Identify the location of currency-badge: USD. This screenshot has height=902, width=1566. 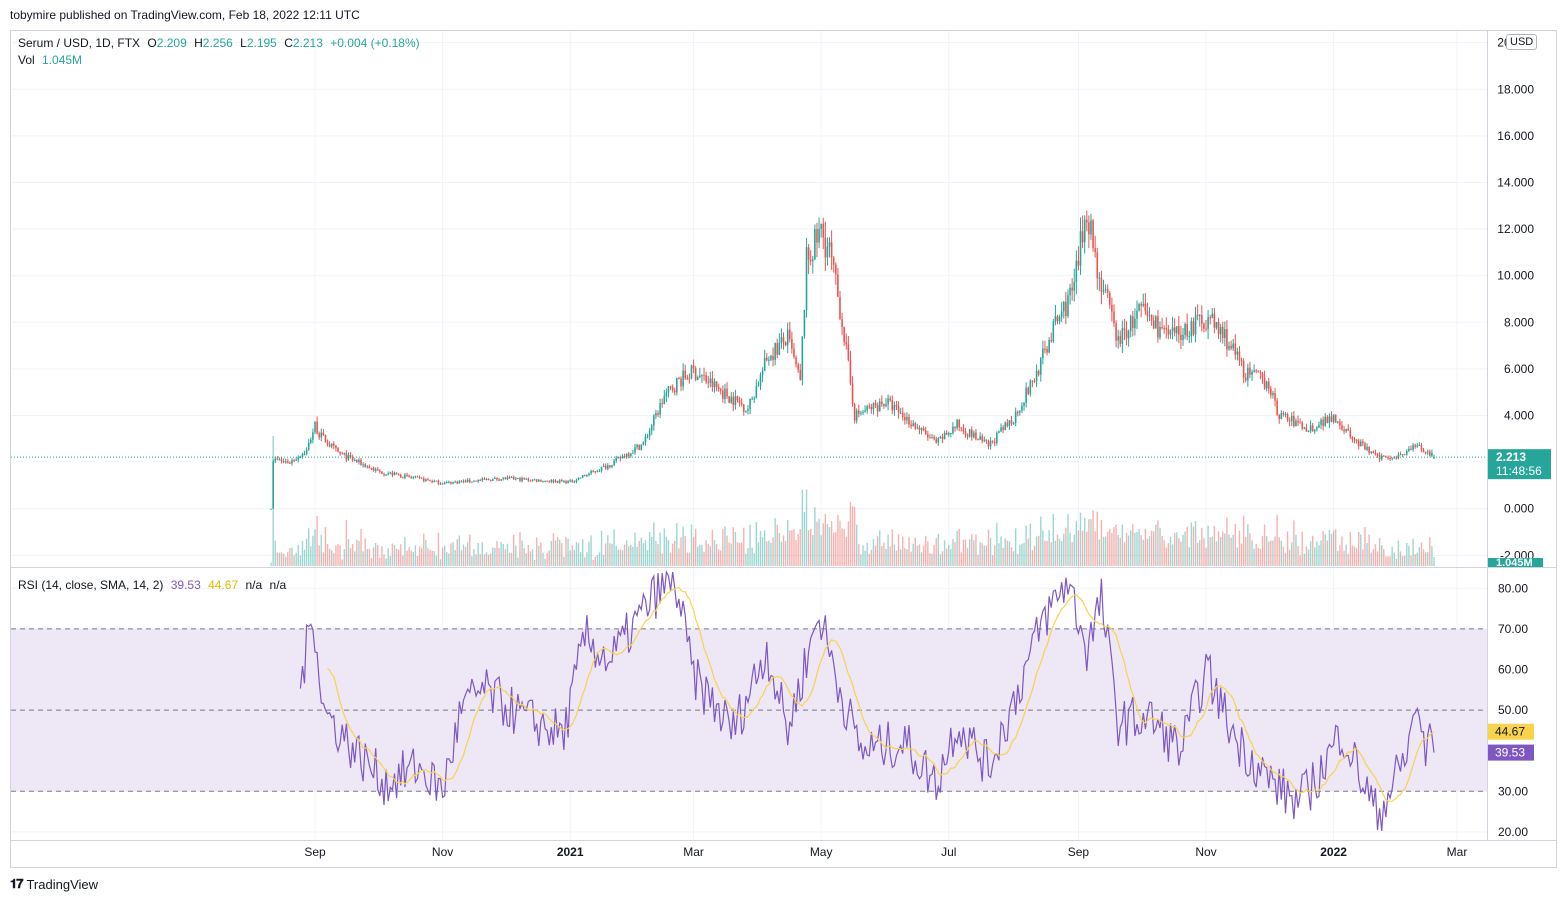
(1522, 42).